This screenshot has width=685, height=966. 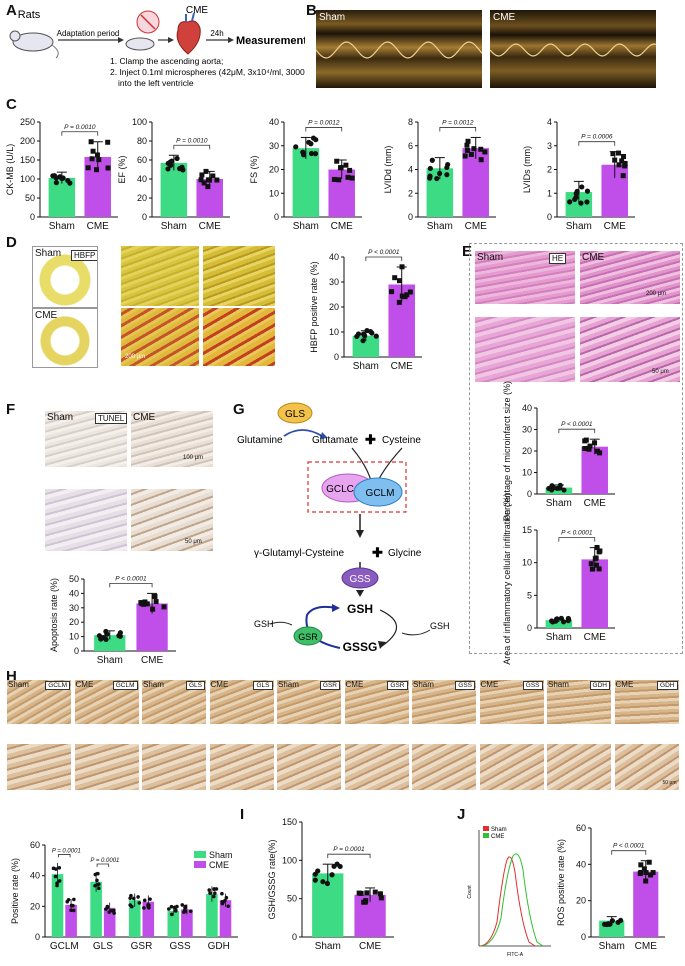 I want to click on rats-label: Rats, so click(x=29, y=15).